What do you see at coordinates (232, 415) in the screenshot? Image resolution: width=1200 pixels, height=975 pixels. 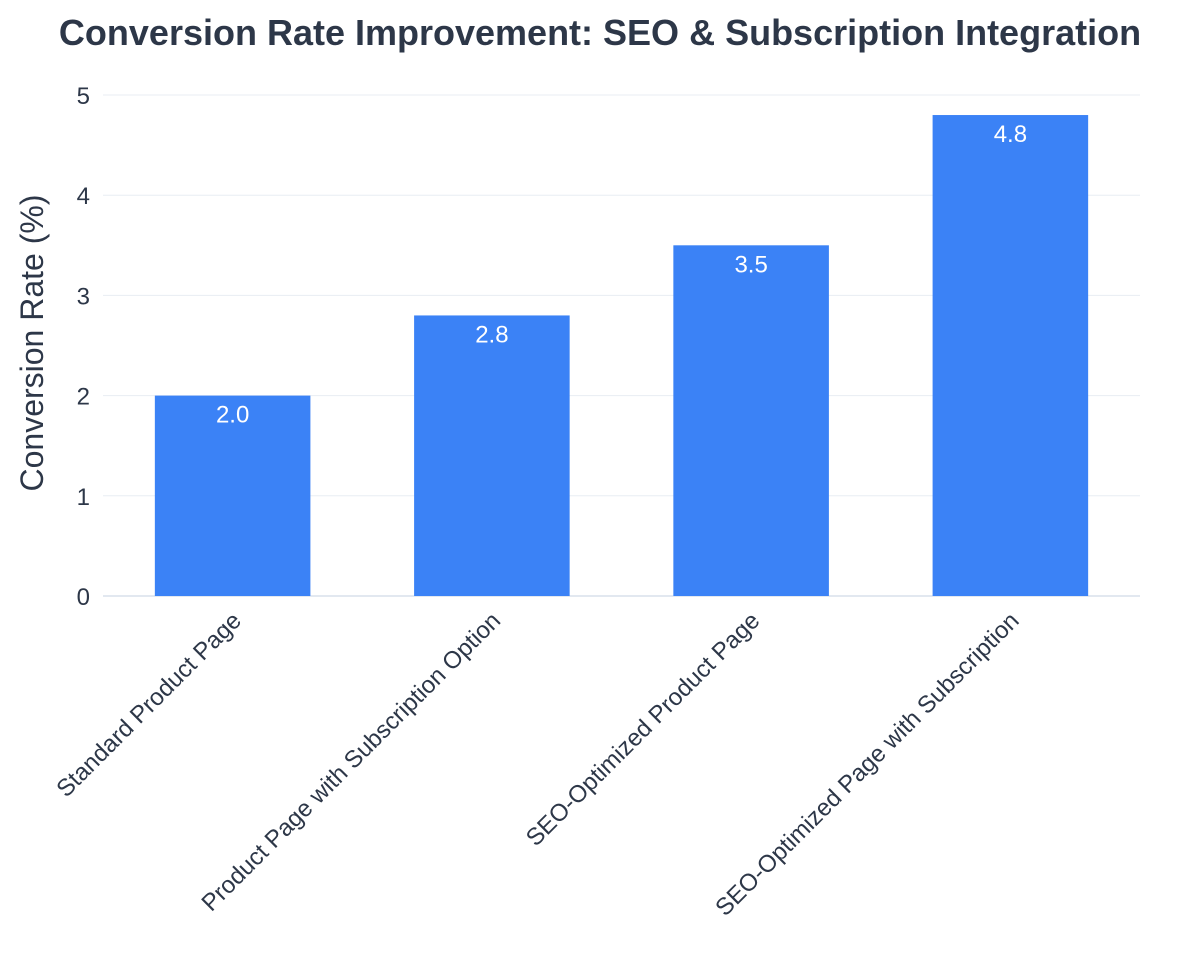 I see `bar-data-label: 2.0` at bounding box center [232, 415].